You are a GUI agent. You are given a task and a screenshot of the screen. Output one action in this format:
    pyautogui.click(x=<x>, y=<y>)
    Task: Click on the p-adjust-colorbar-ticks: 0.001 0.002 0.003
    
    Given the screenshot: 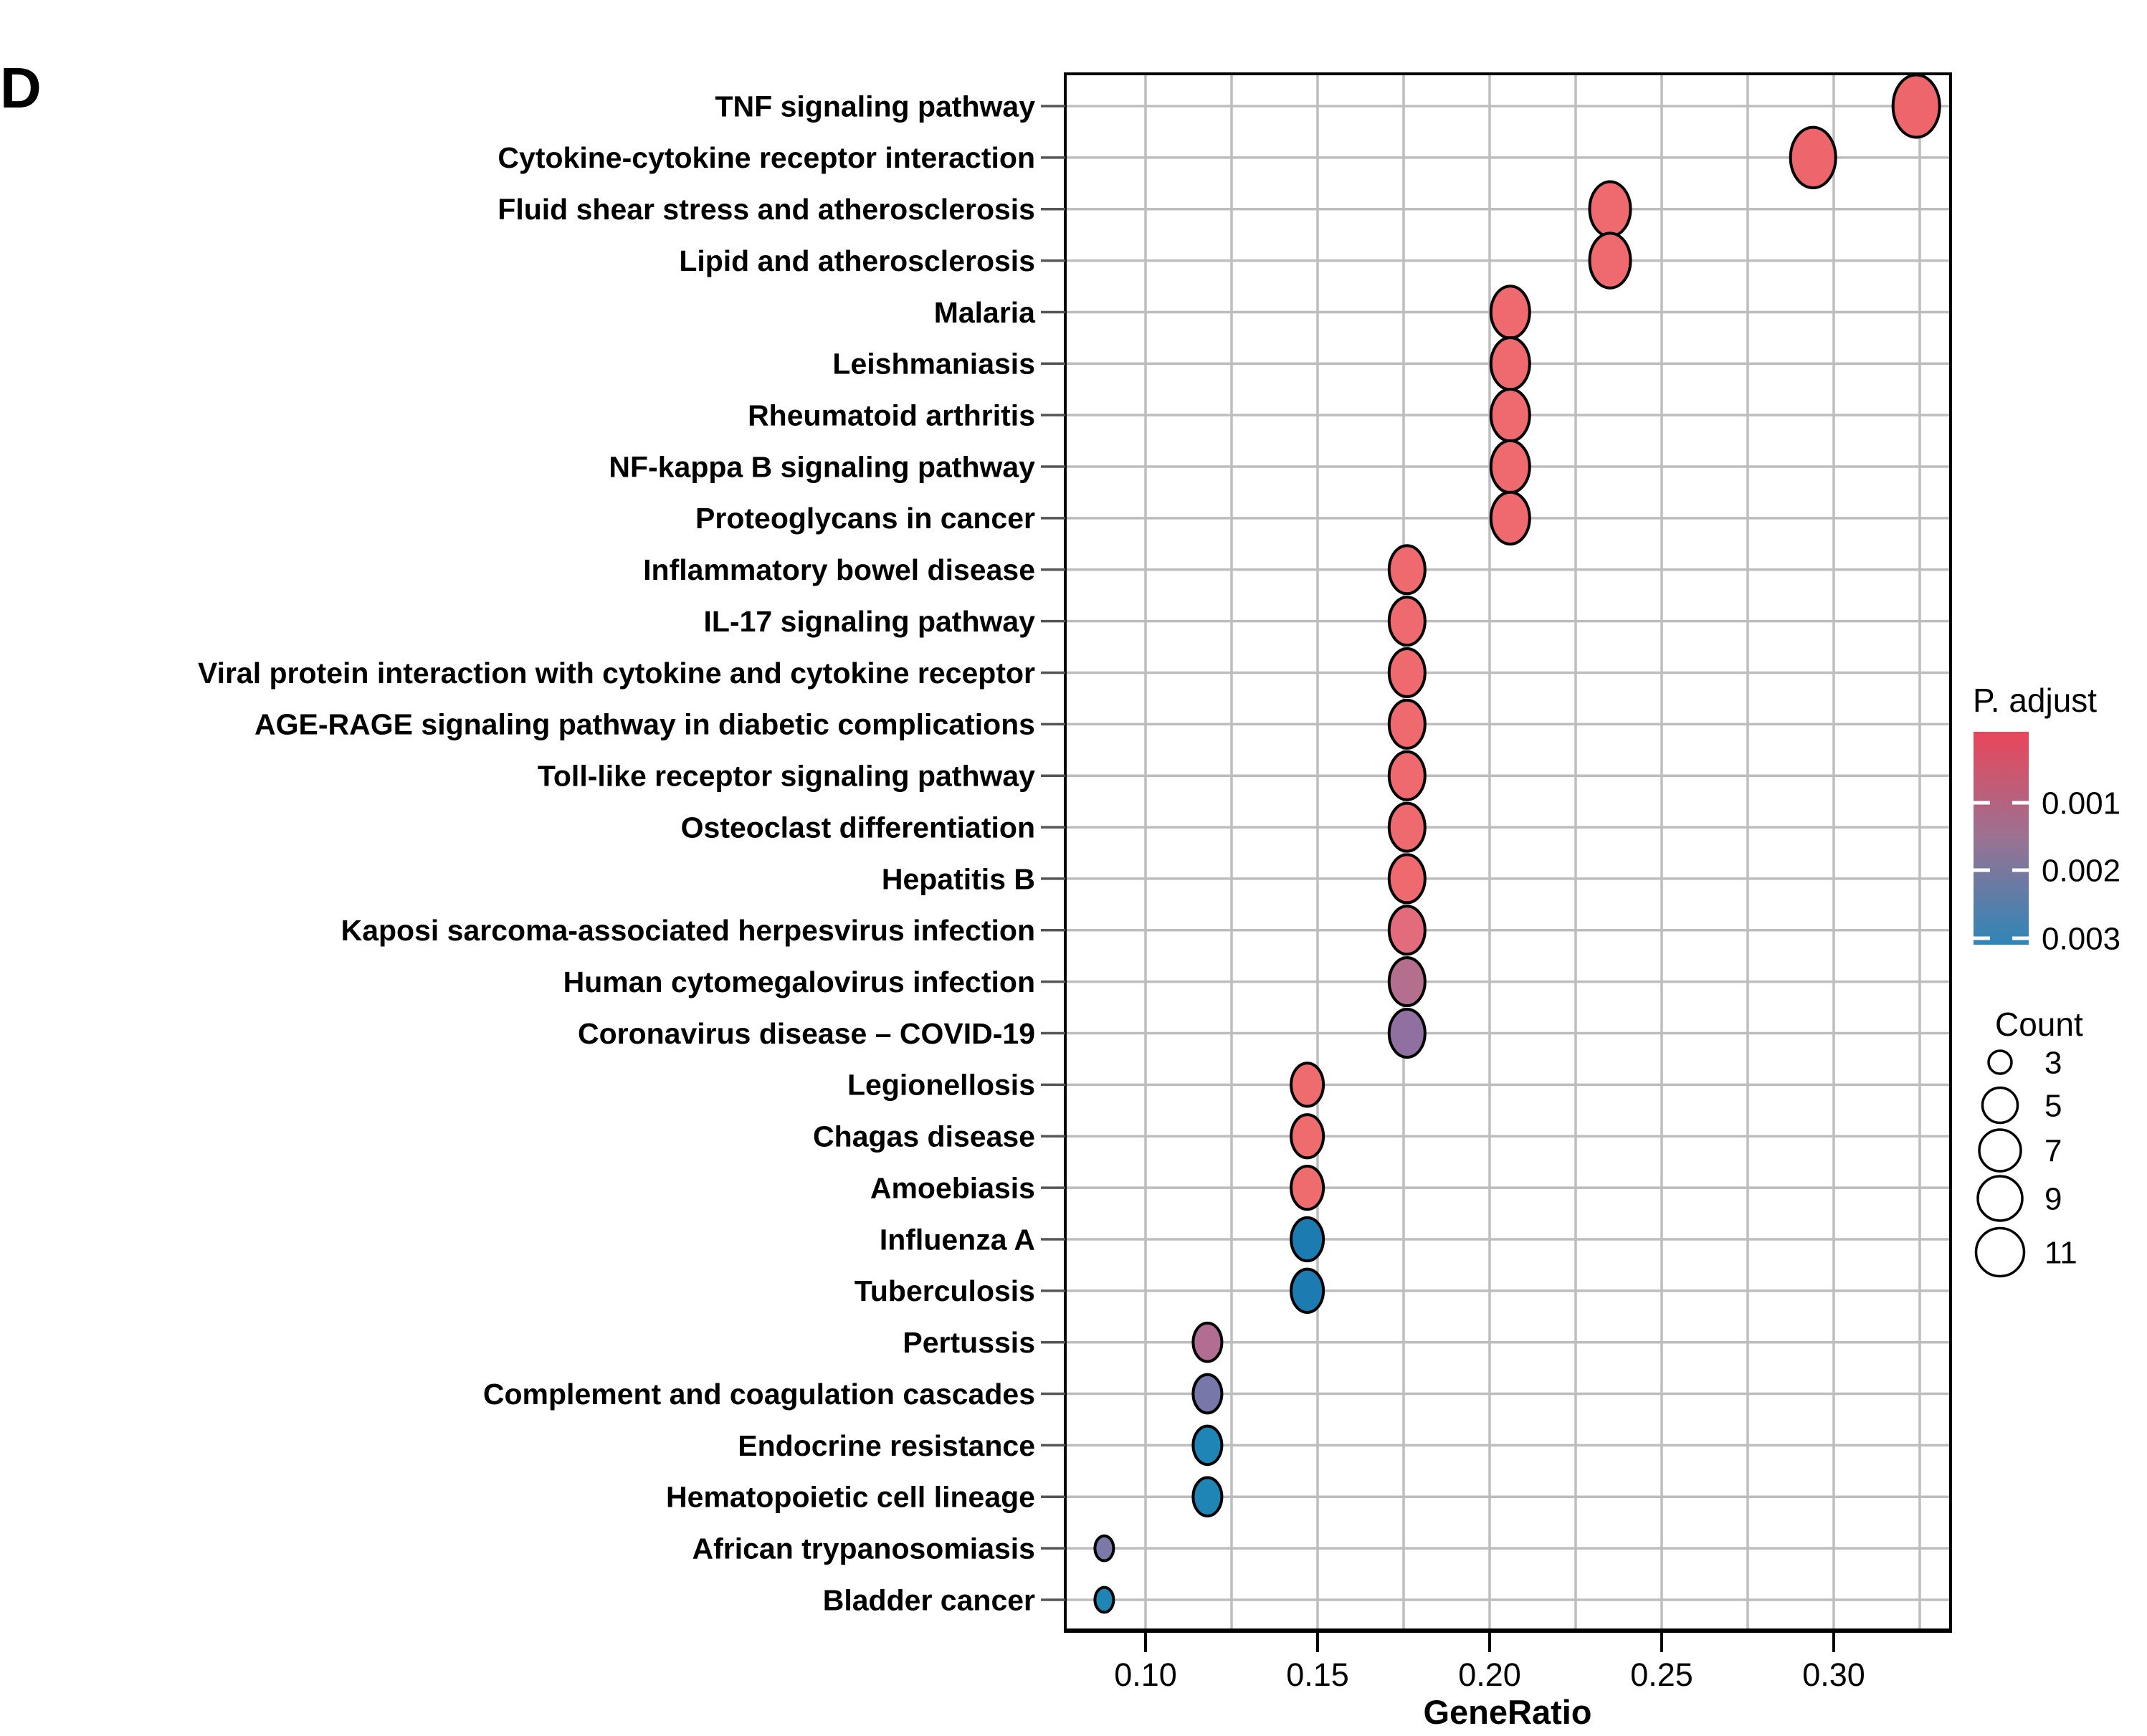 What is the action you would take?
    pyautogui.click(x=2047, y=871)
    